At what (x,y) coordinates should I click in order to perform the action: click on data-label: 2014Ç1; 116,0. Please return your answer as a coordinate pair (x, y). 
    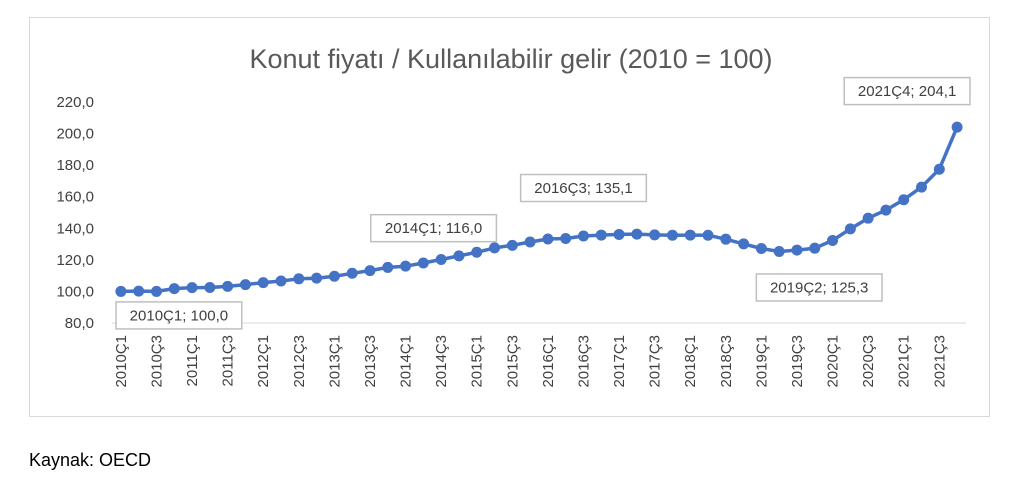
    Looking at the image, I should click on (433, 228).